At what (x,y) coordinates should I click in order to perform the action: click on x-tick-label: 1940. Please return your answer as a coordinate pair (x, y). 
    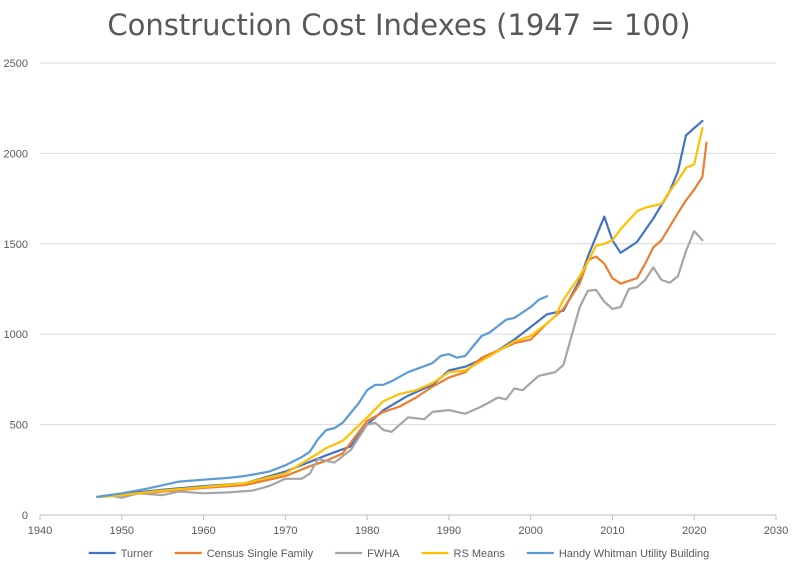
    Looking at the image, I should click on (40, 531).